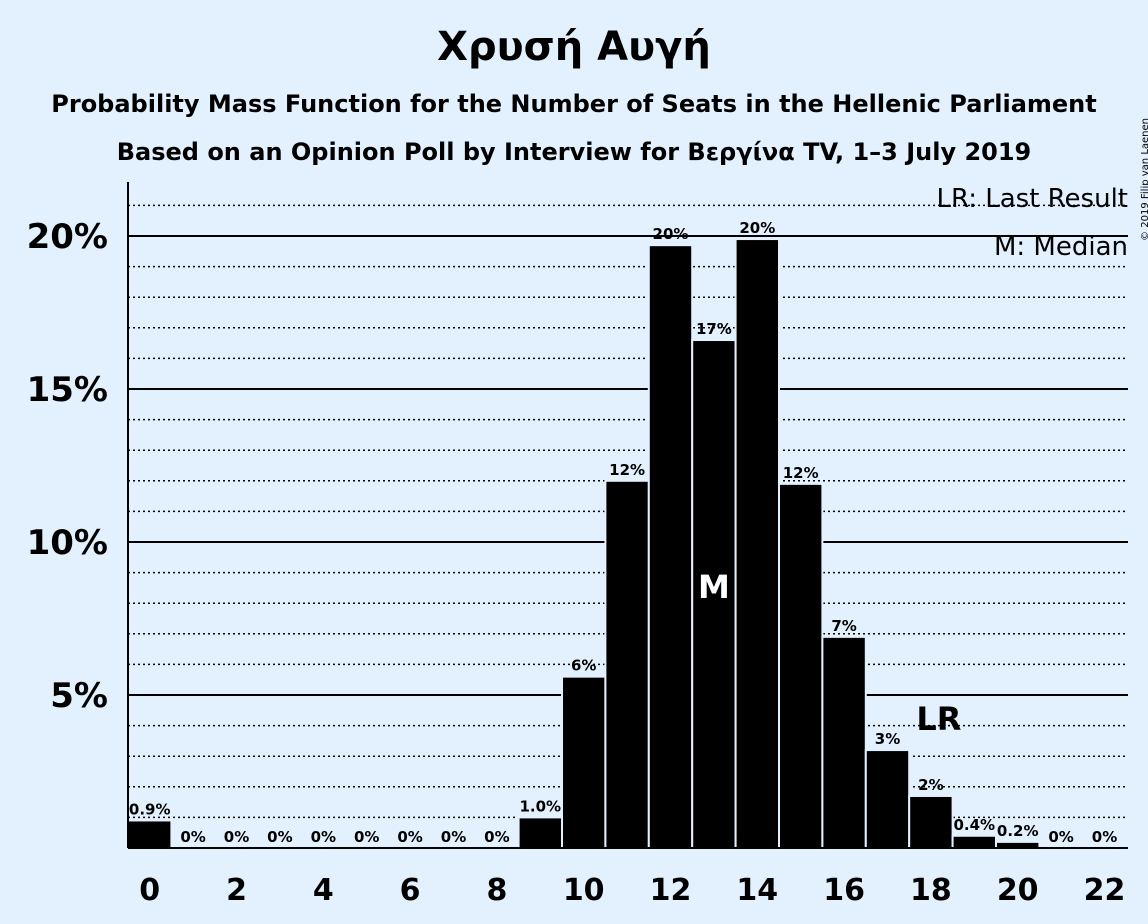 The width and height of the screenshot is (1148, 924). I want to click on bar-label-seat-20: 0.2%, so click(1018, 831).